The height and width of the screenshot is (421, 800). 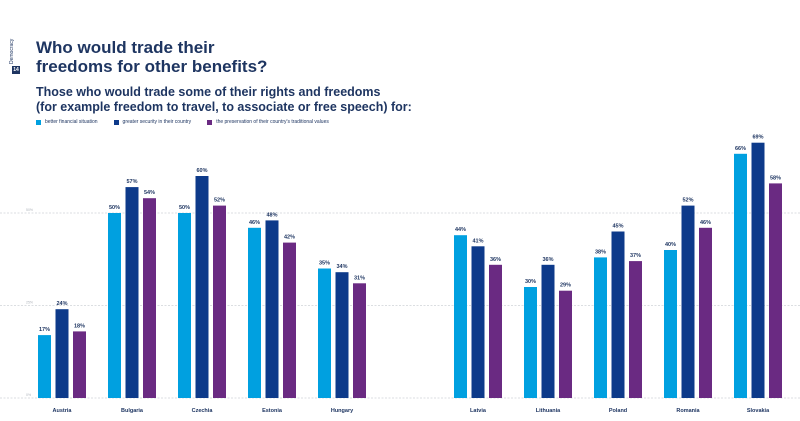 I want to click on value-label-romania-series-1: 40%, so click(x=670, y=245).